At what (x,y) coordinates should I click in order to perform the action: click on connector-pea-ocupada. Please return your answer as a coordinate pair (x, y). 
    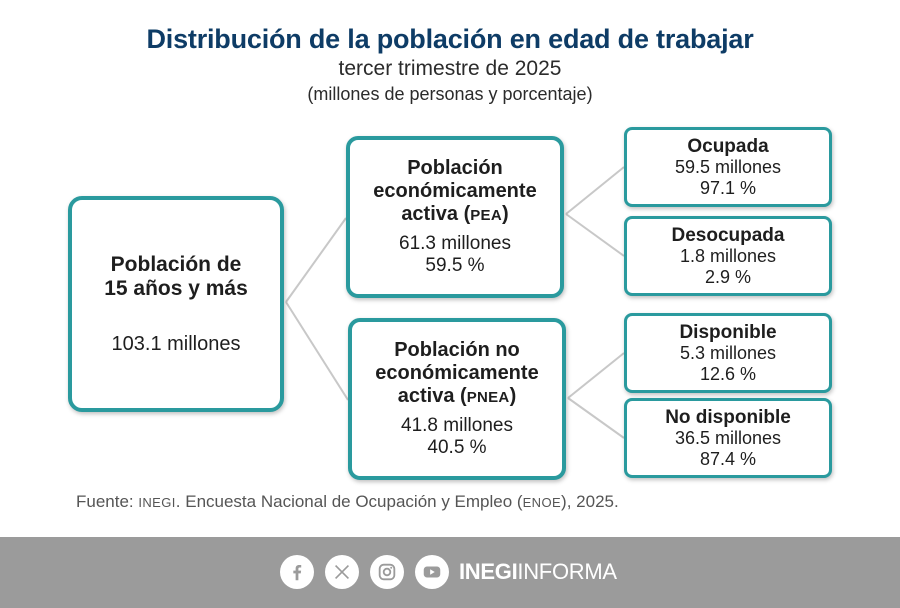
    Looking at the image, I should click on (595, 190).